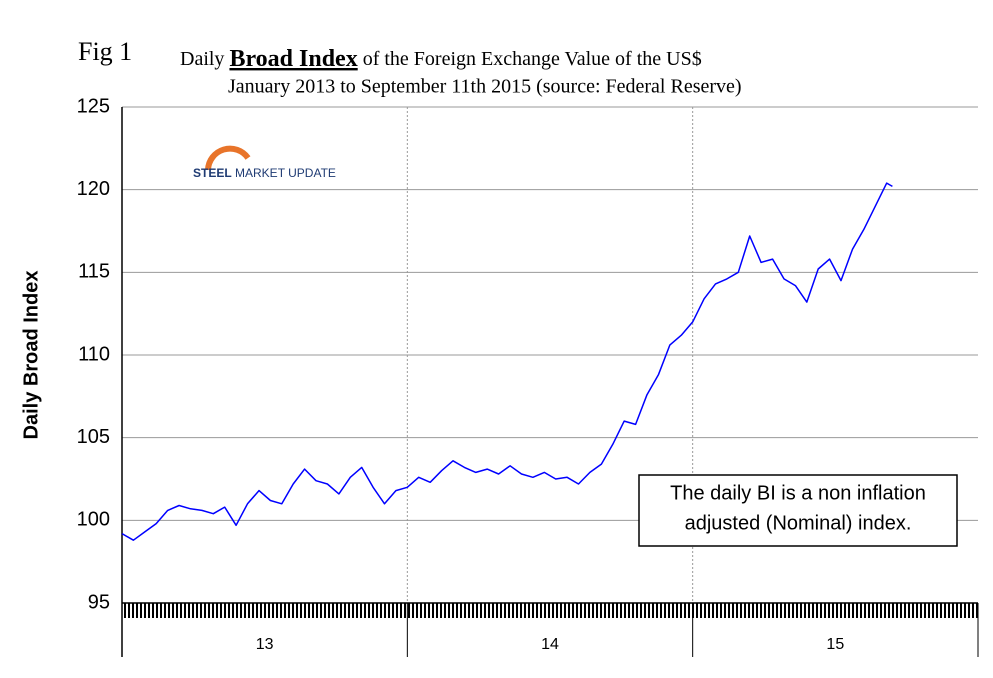  What do you see at coordinates (31, 355) in the screenshot?
I see `y-axis-label: Daily Broad Index` at bounding box center [31, 355].